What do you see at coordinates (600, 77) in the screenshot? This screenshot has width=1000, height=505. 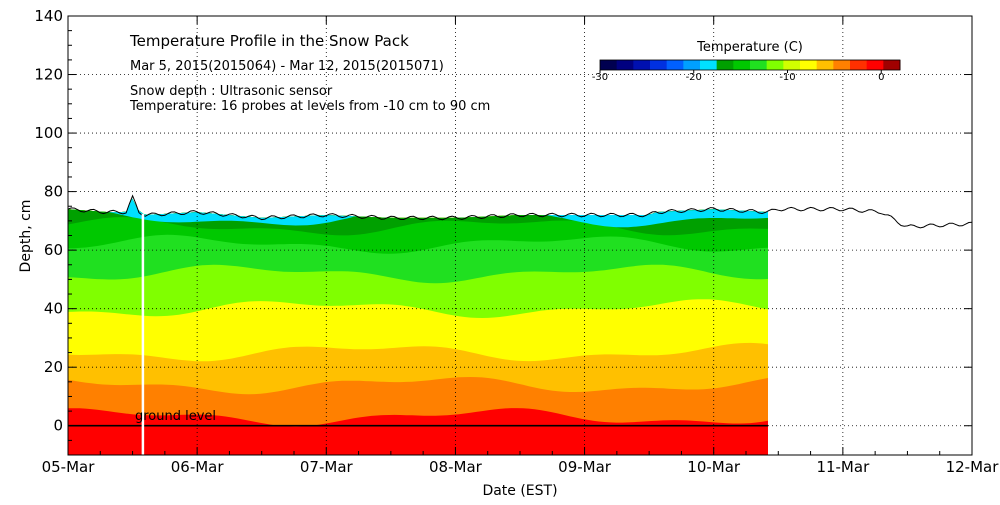 I see `colorbar-tick-label: -30` at bounding box center [600, 77].